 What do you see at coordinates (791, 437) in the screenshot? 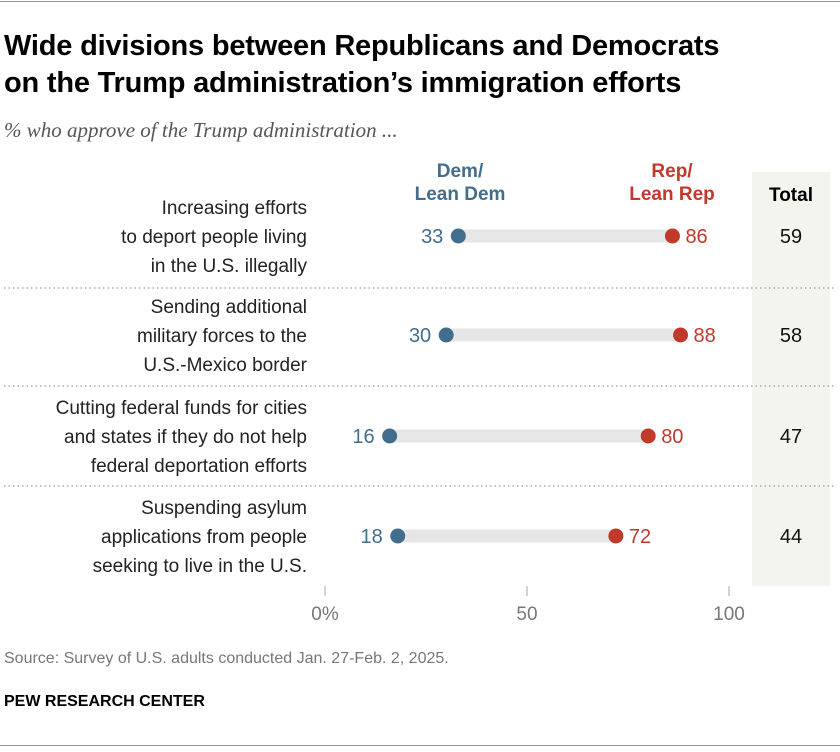
I see `total-value: 47` at bounding box center [791, 437].